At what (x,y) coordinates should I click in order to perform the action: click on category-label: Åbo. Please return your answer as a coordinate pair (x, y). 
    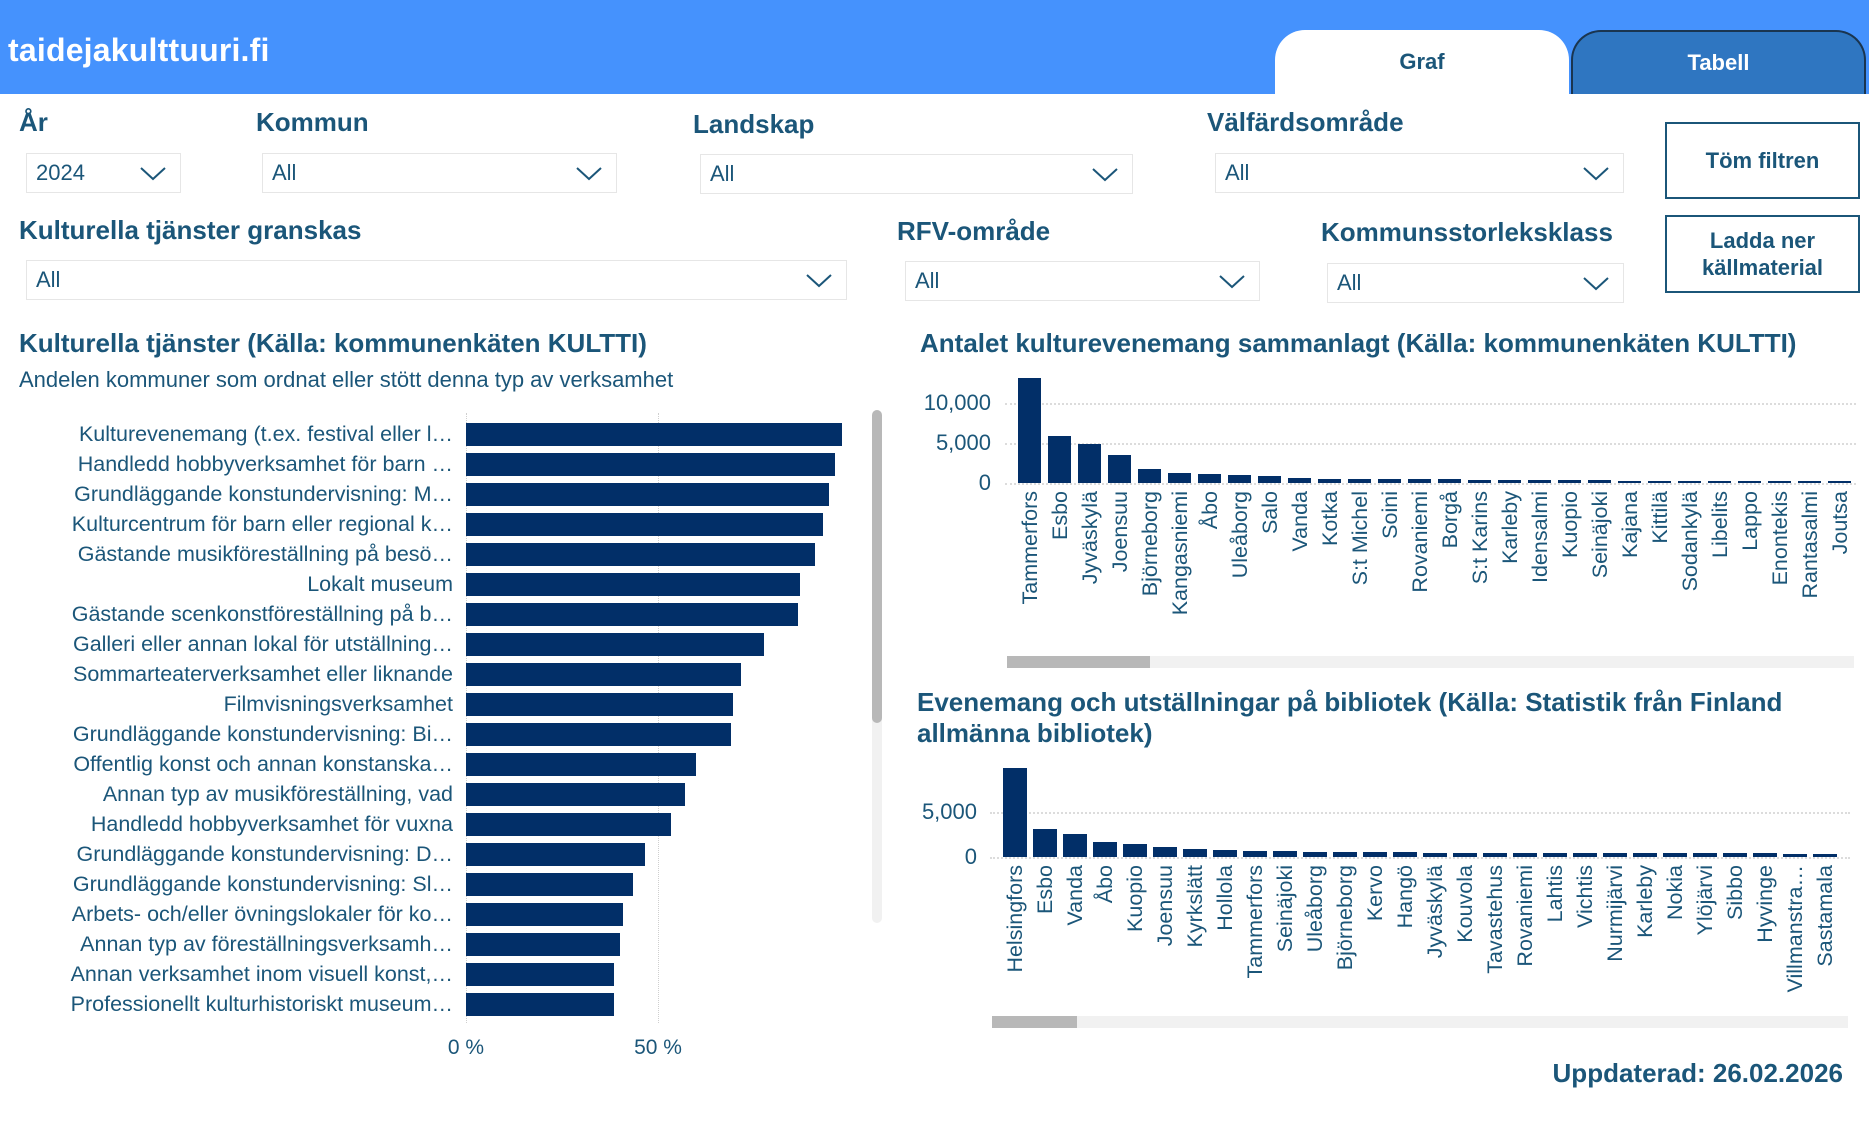
    Looking at the image, I should click on (1209, 510).